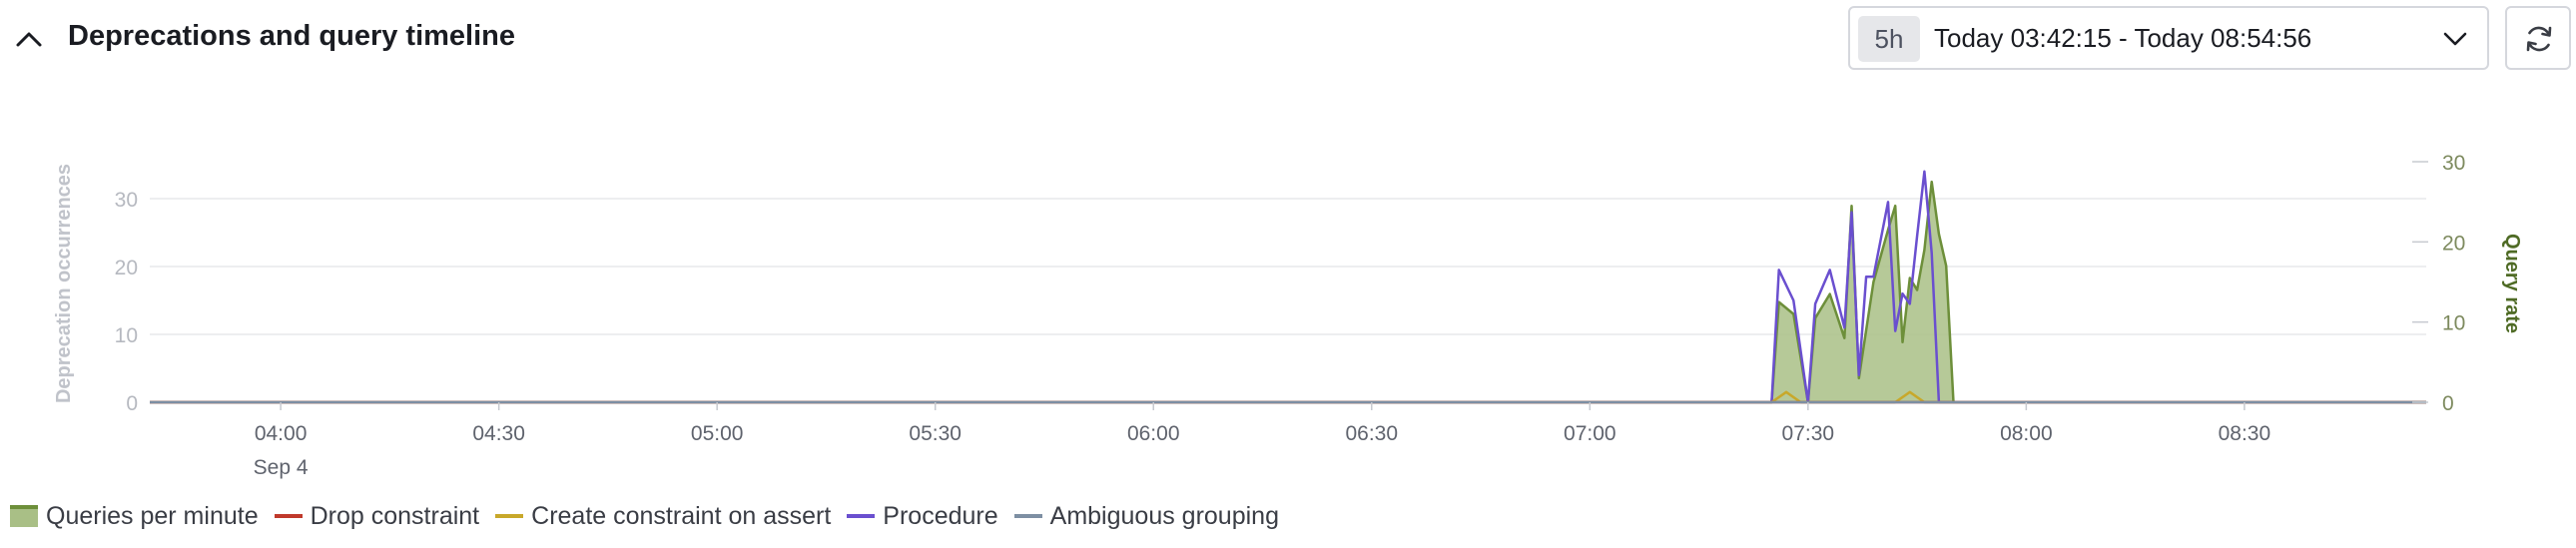 This screenshot has height=548, width=2576. Describe the element at coordinates (717, 434) in the screenshot. I see `x-tick-label: 05:00` at that location.